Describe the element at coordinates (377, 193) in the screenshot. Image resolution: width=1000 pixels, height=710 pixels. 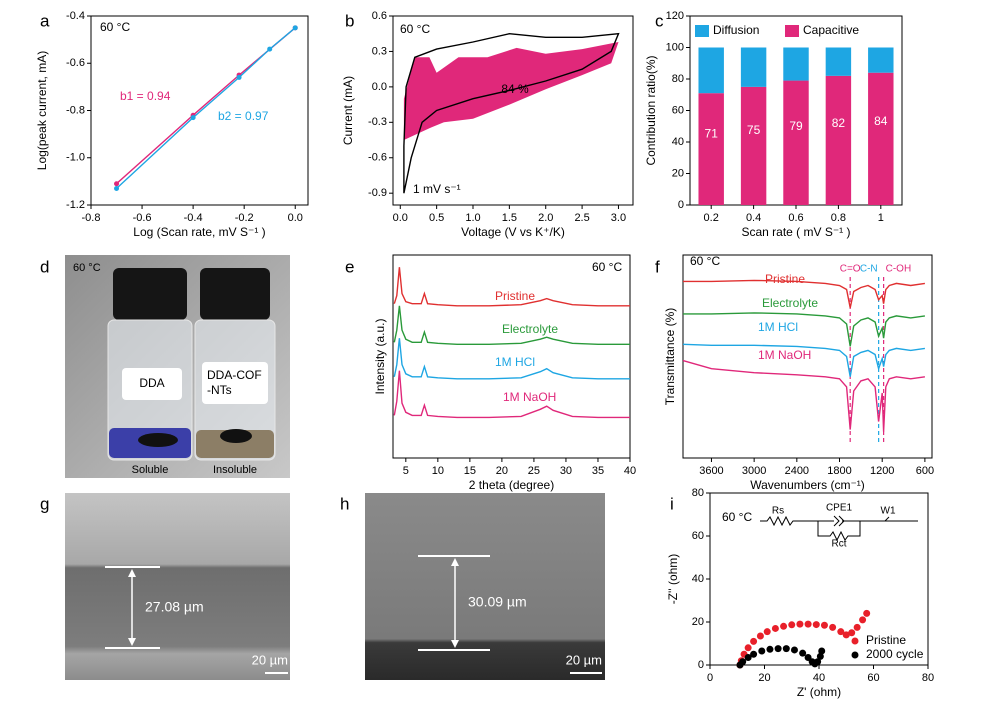
I see `y-tick-label: -0.9` at that location.